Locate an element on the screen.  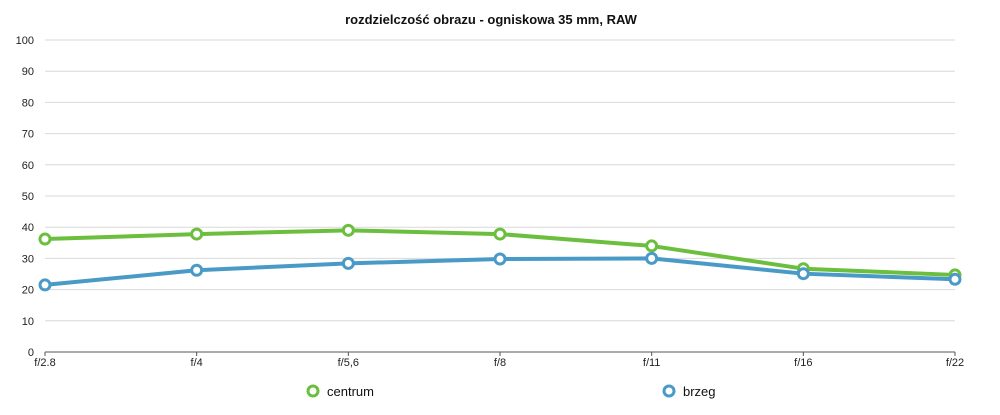
y-tick-label: 50 is located at coordinates (28, 197).